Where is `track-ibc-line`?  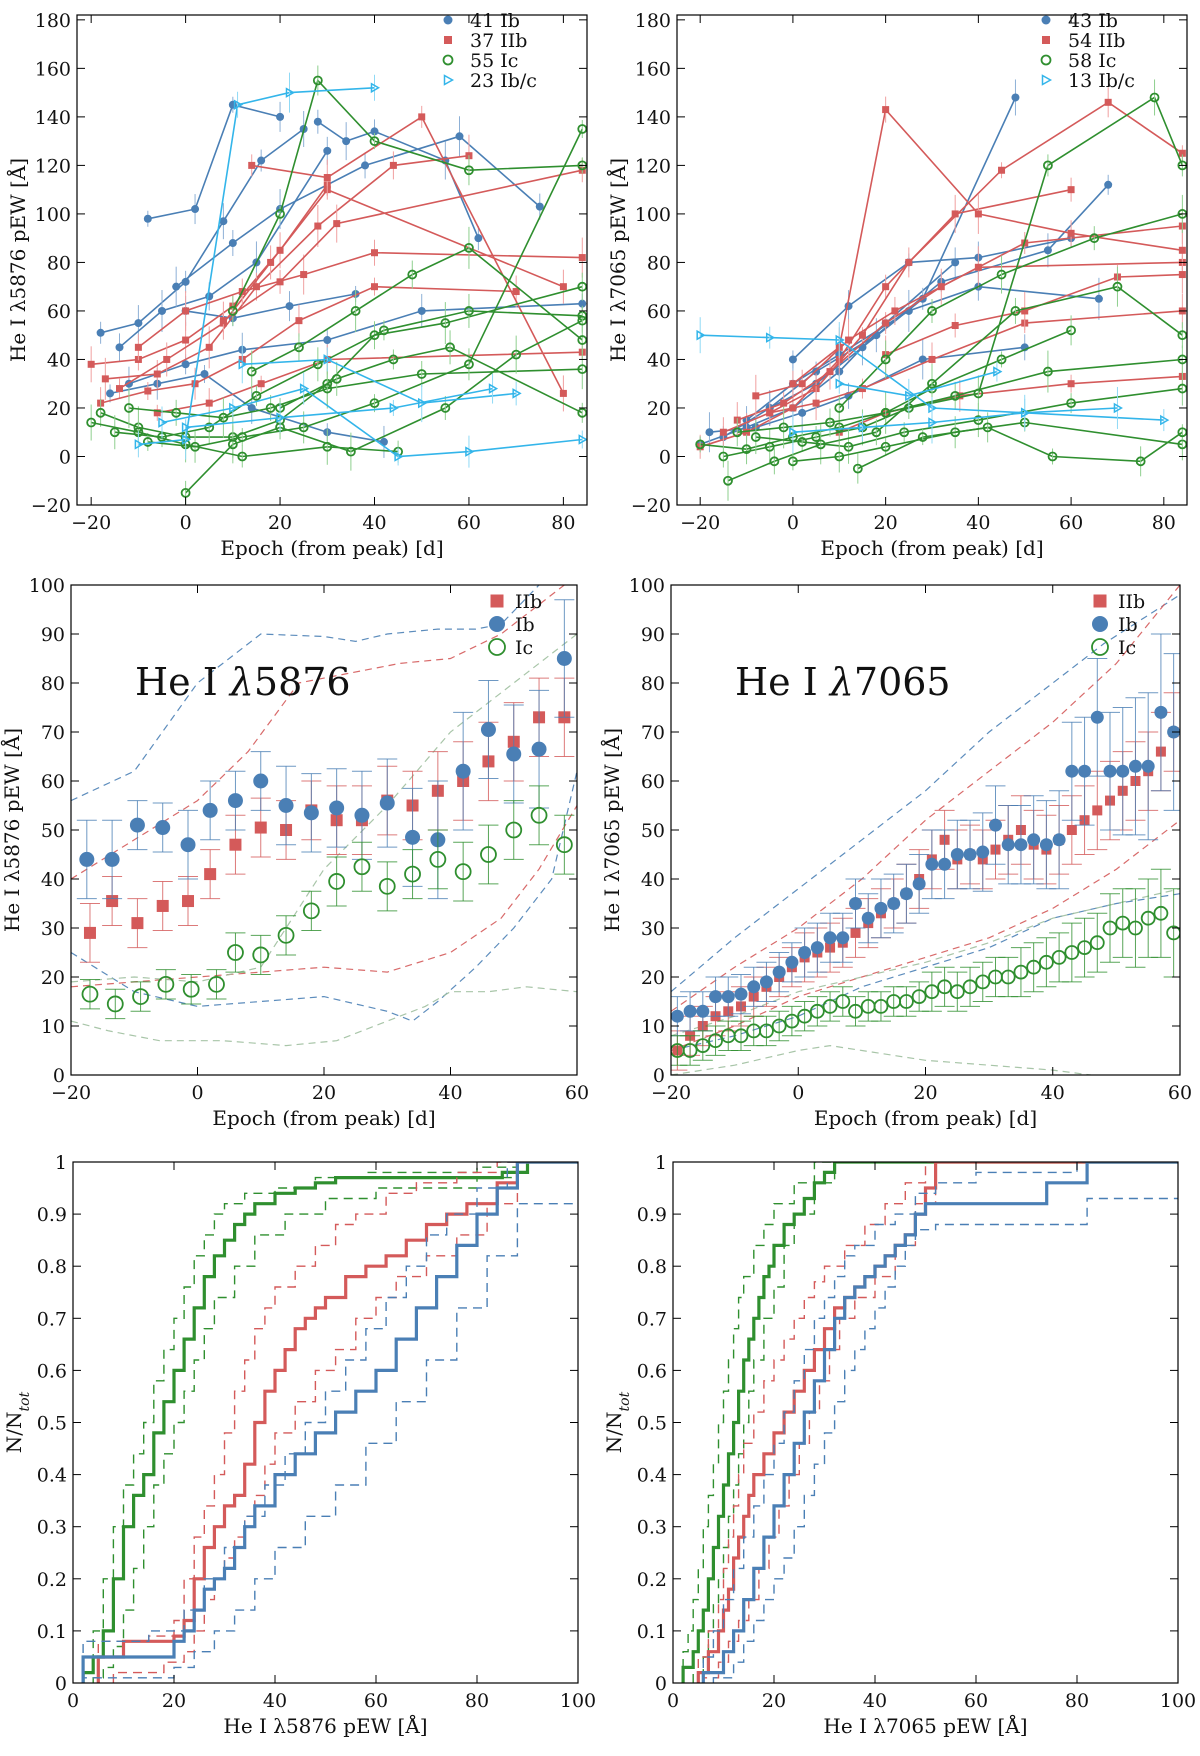 track-ibc-line is located at coordinates (932, 377).